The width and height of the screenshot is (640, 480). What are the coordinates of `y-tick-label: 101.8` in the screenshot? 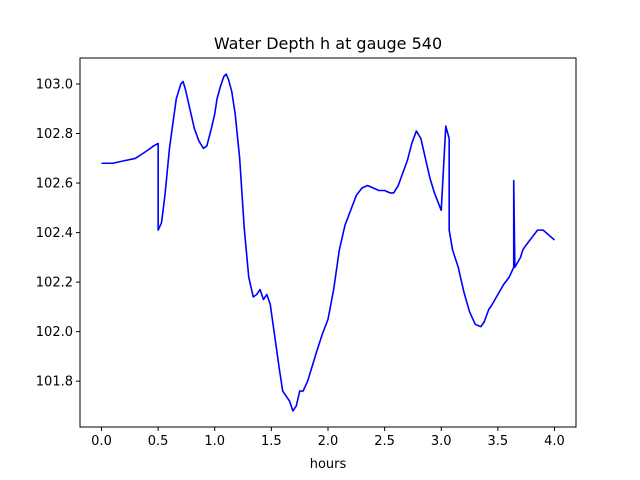 It's located at (54, 382).